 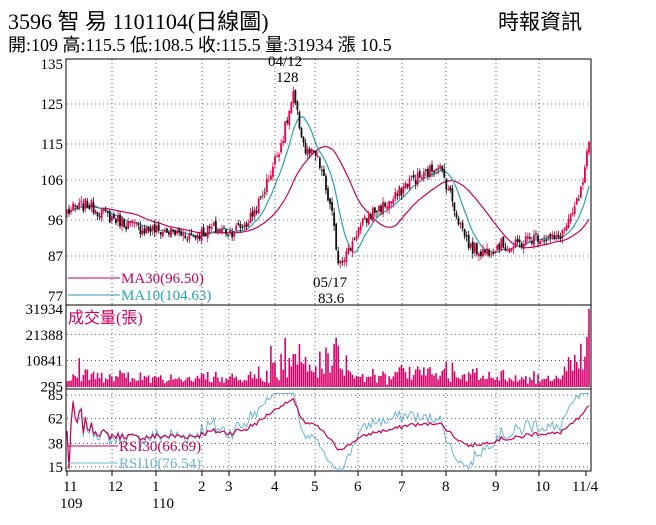 What do you see at coordinates (315, 487) in the screenshot?
I see `month-label: 5` at bounding box center [315, 487].